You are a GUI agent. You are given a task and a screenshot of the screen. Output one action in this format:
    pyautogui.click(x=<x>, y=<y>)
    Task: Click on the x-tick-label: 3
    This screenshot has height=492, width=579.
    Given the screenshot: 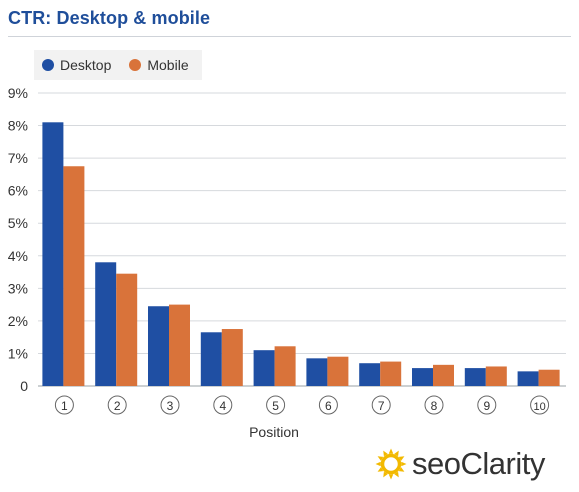 What is the action you would take?
    pyautogui.click(x=170, y=406)
    